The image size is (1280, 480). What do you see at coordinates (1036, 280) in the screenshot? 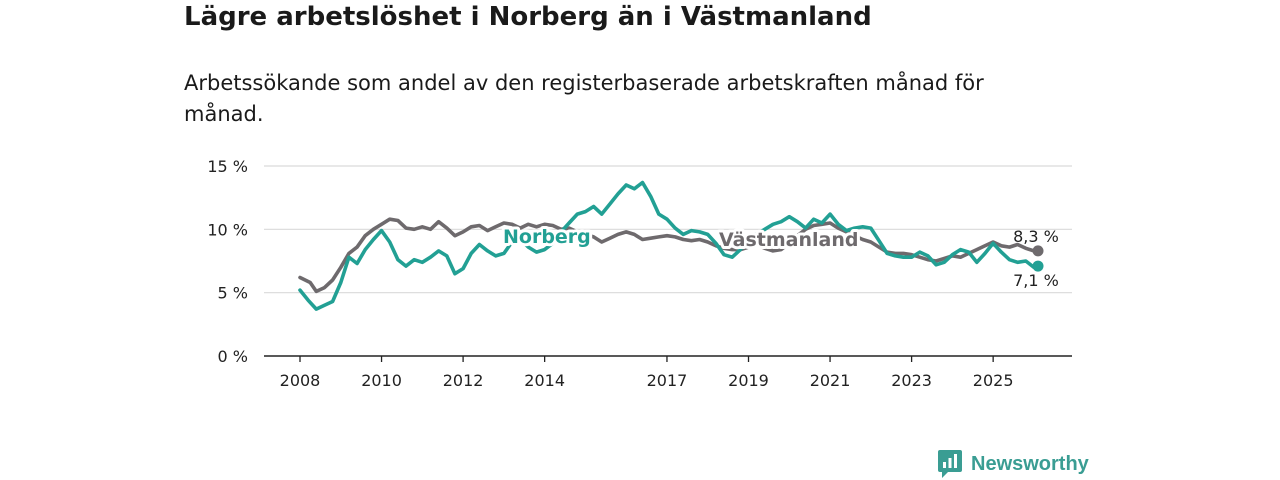
I see `end-value-label-norberg: 7,1 %` at bounding box center [1036, 280].